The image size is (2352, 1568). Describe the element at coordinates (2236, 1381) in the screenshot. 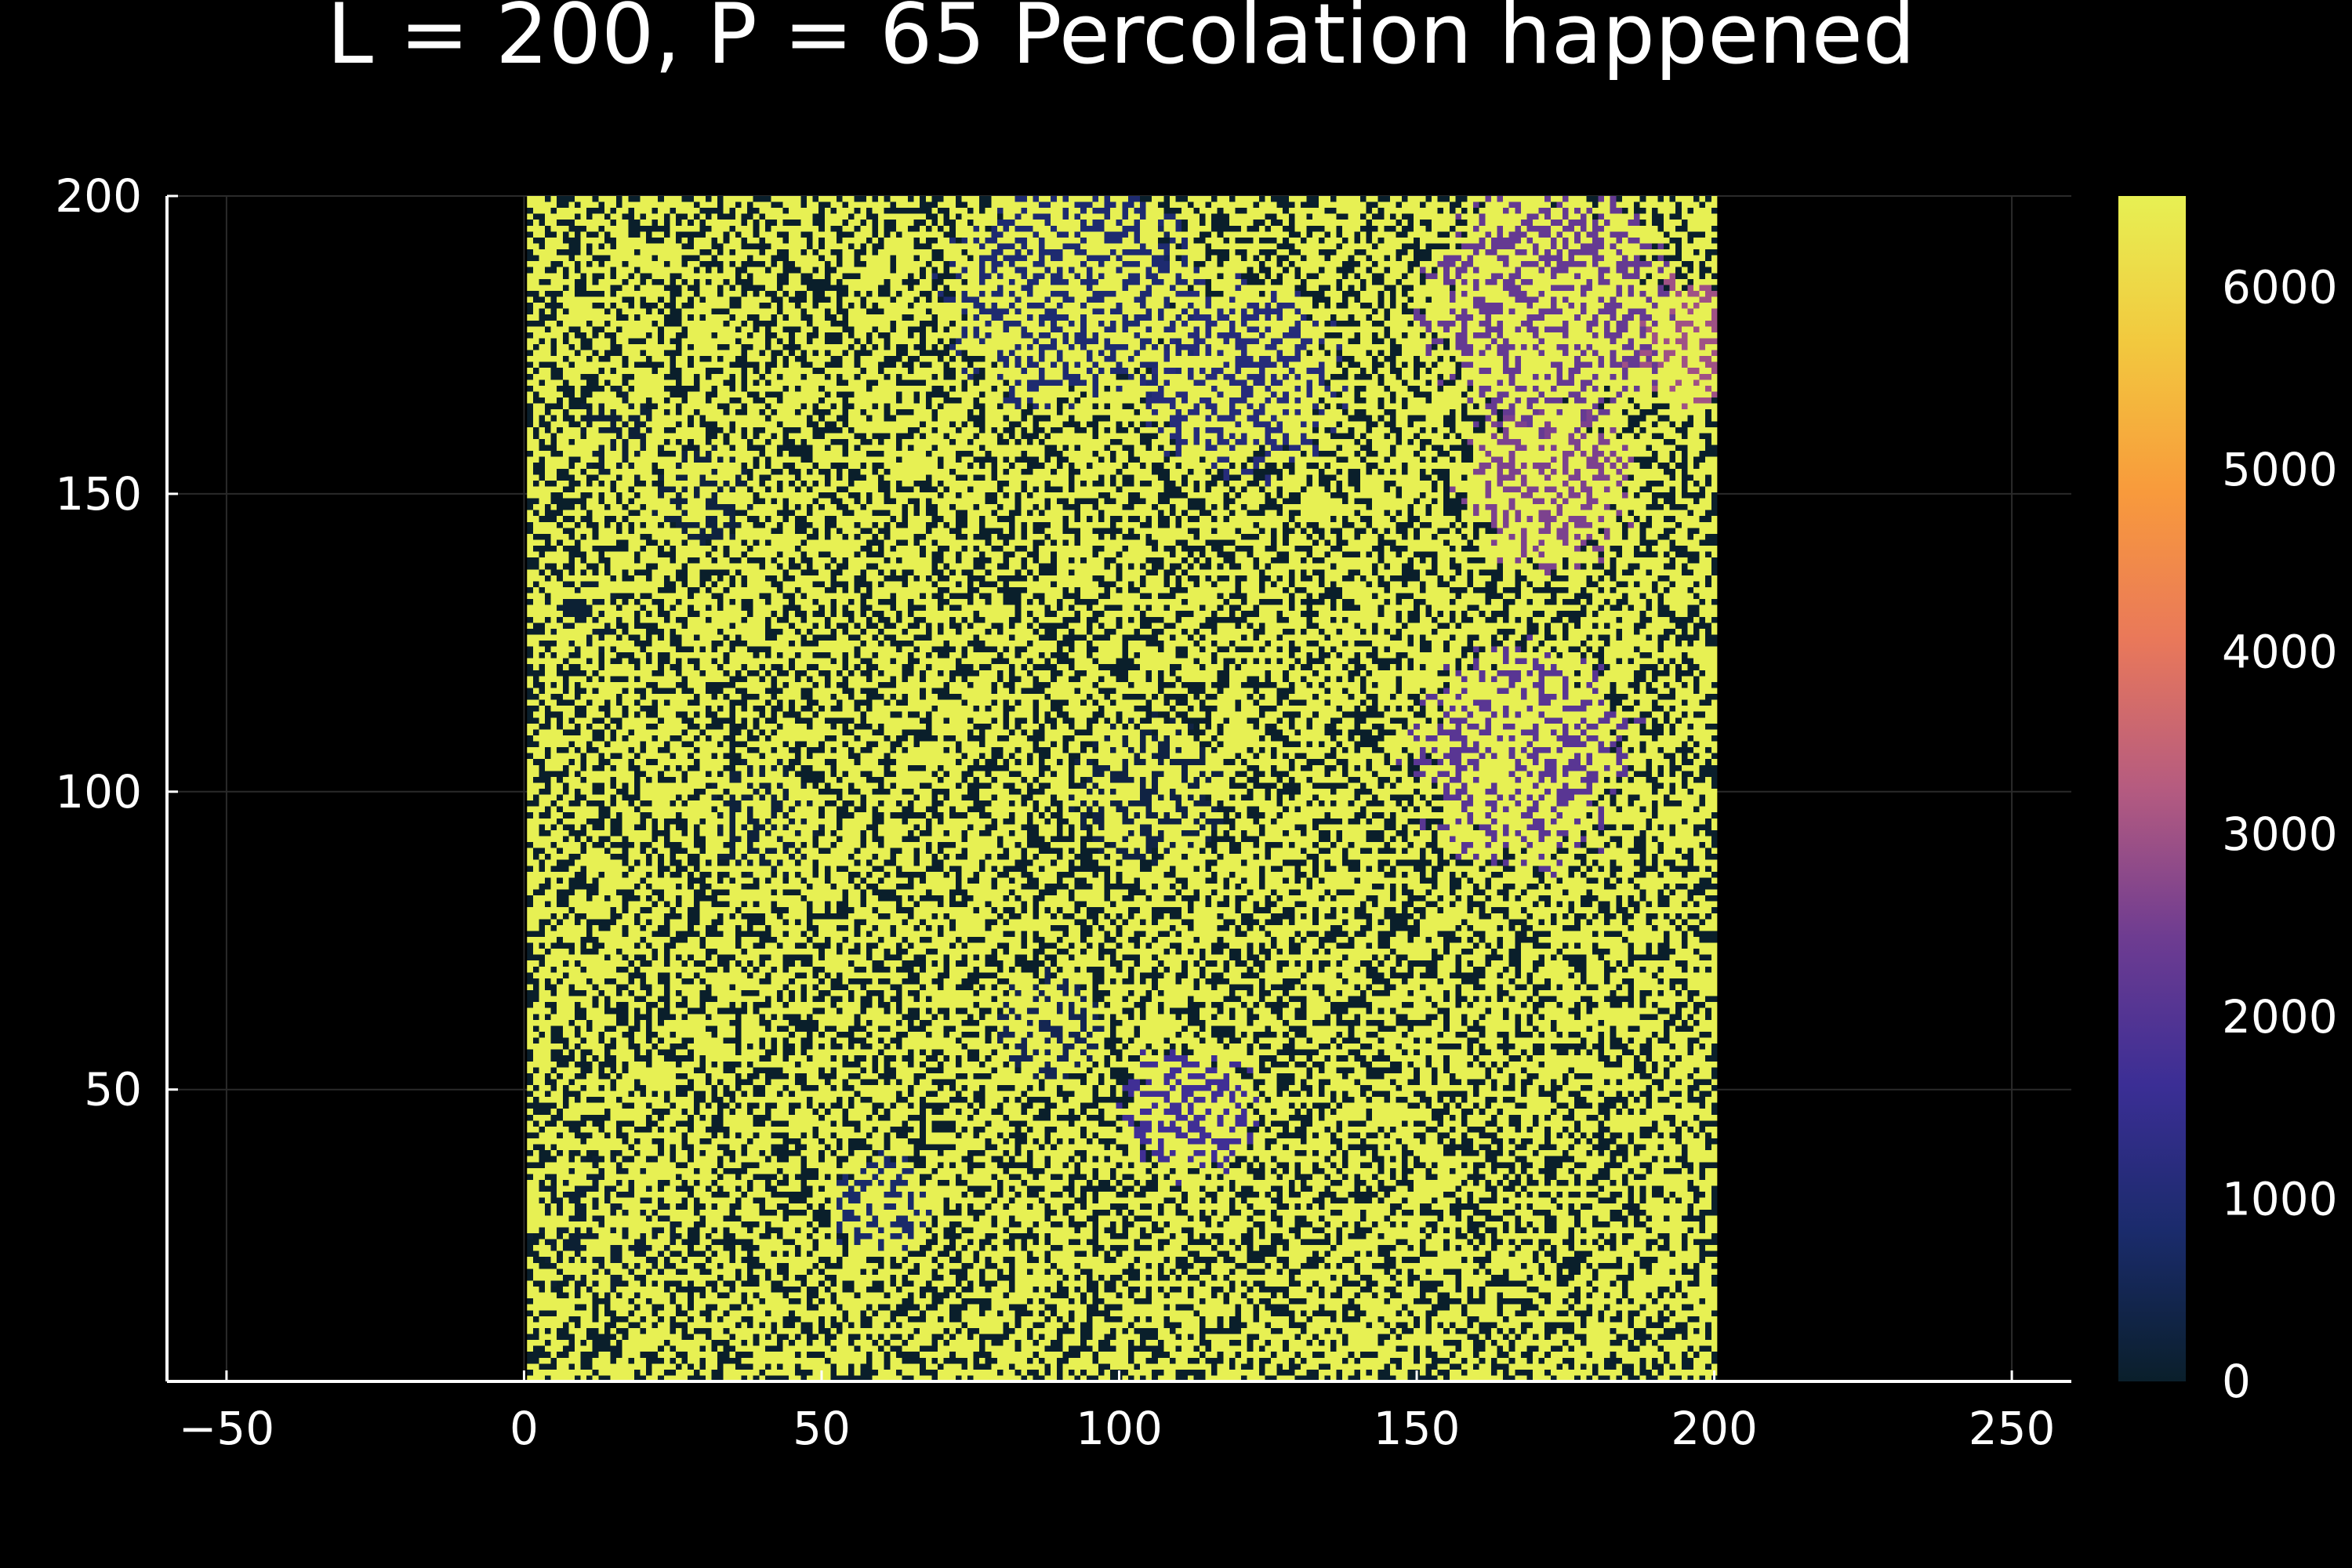

I see `colorbar-tick-label: 0` at that location.